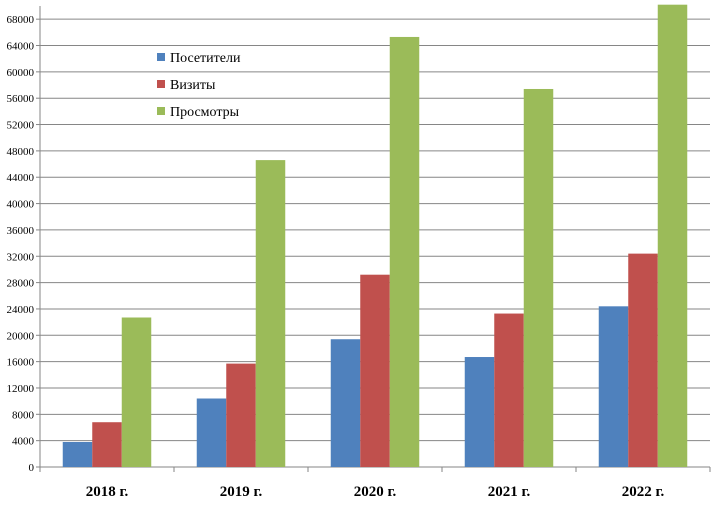 The image size is (715, 506). Describe the element at coordinates (21, 389) in the screenshot. I see `y-tick-label: 12000` at that location.